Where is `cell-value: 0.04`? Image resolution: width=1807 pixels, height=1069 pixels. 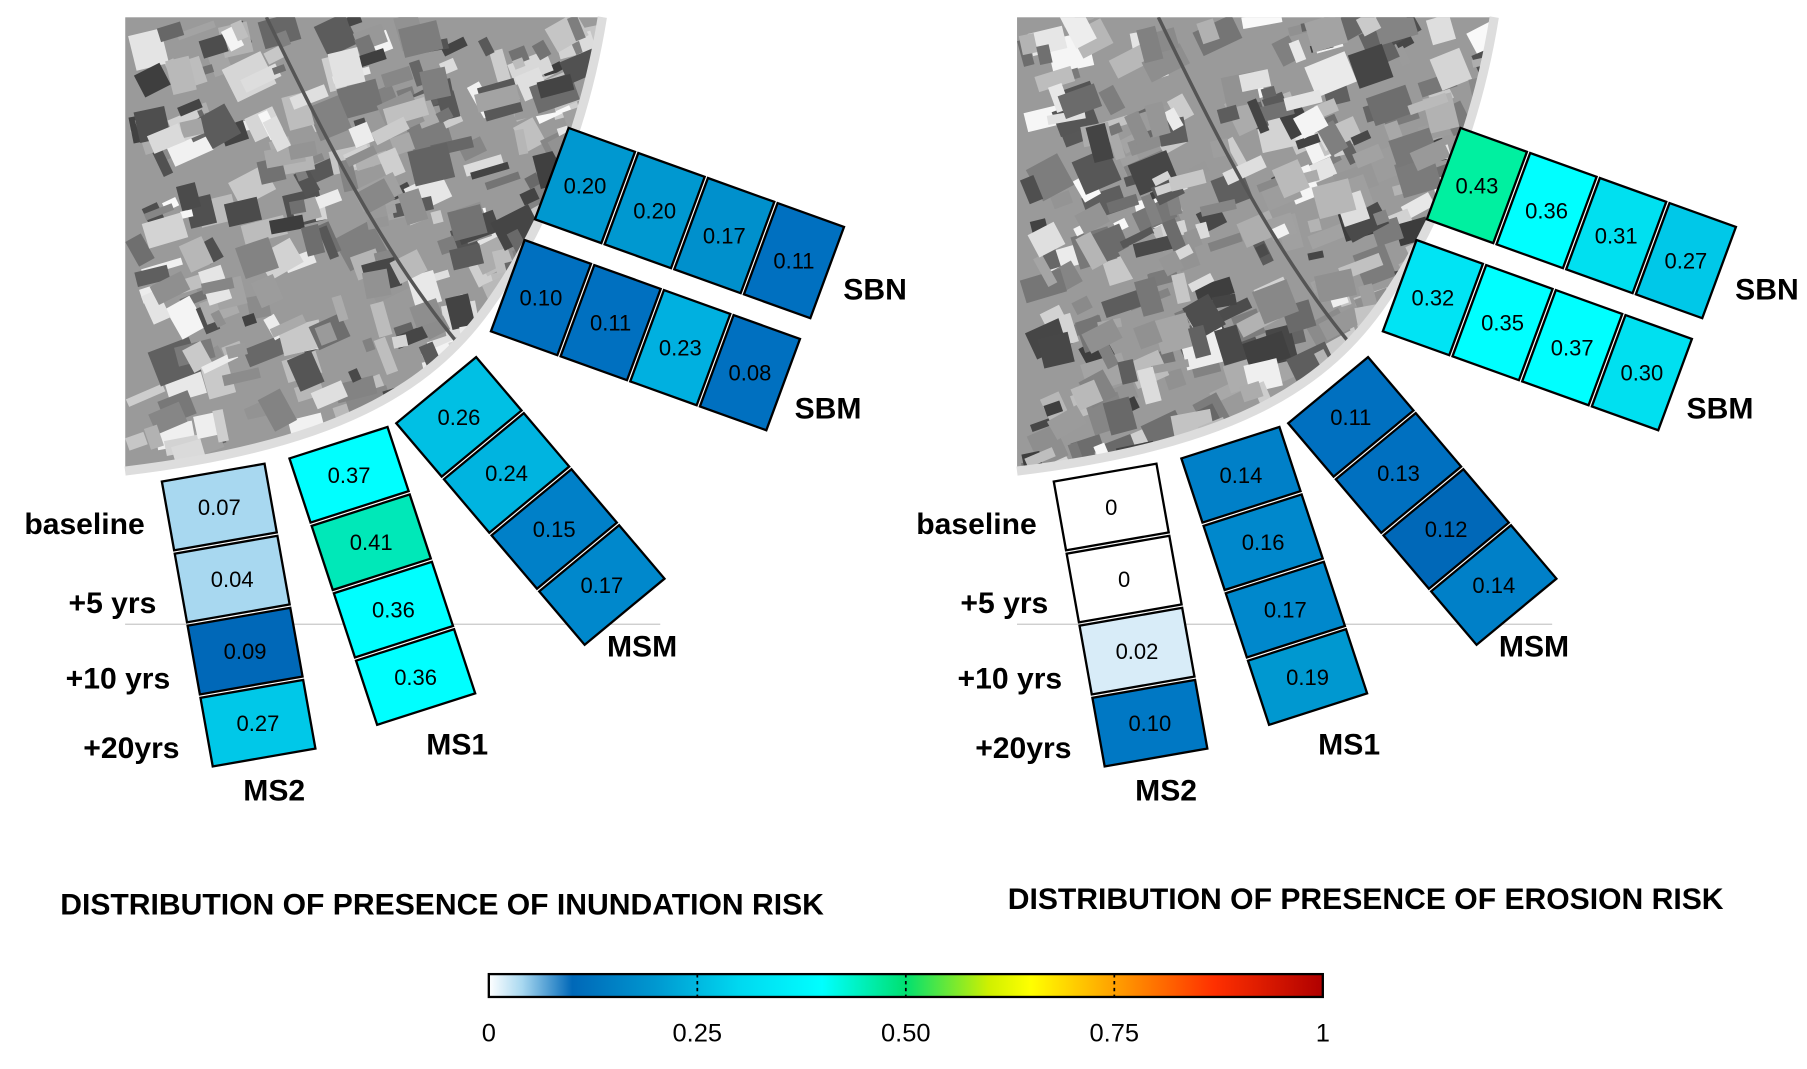
cell-value: 0.04 is located at coordinates (232, 579).